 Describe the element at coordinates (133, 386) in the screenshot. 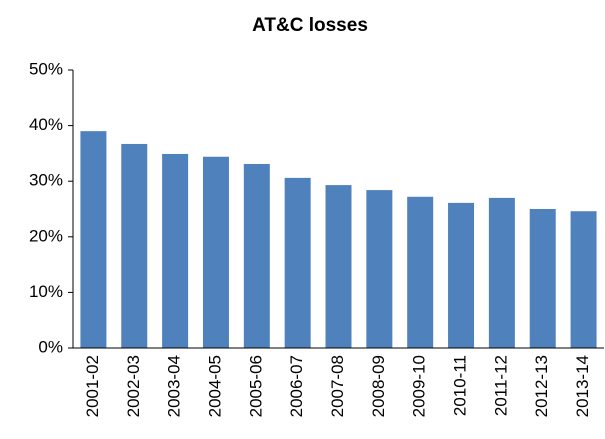

I see `x-tick-label: 2002-03` at that location.